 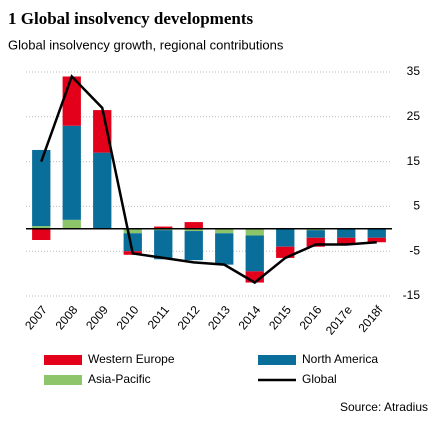 I want to click on x-tick-label: 2013, so click(x=219, y=318).